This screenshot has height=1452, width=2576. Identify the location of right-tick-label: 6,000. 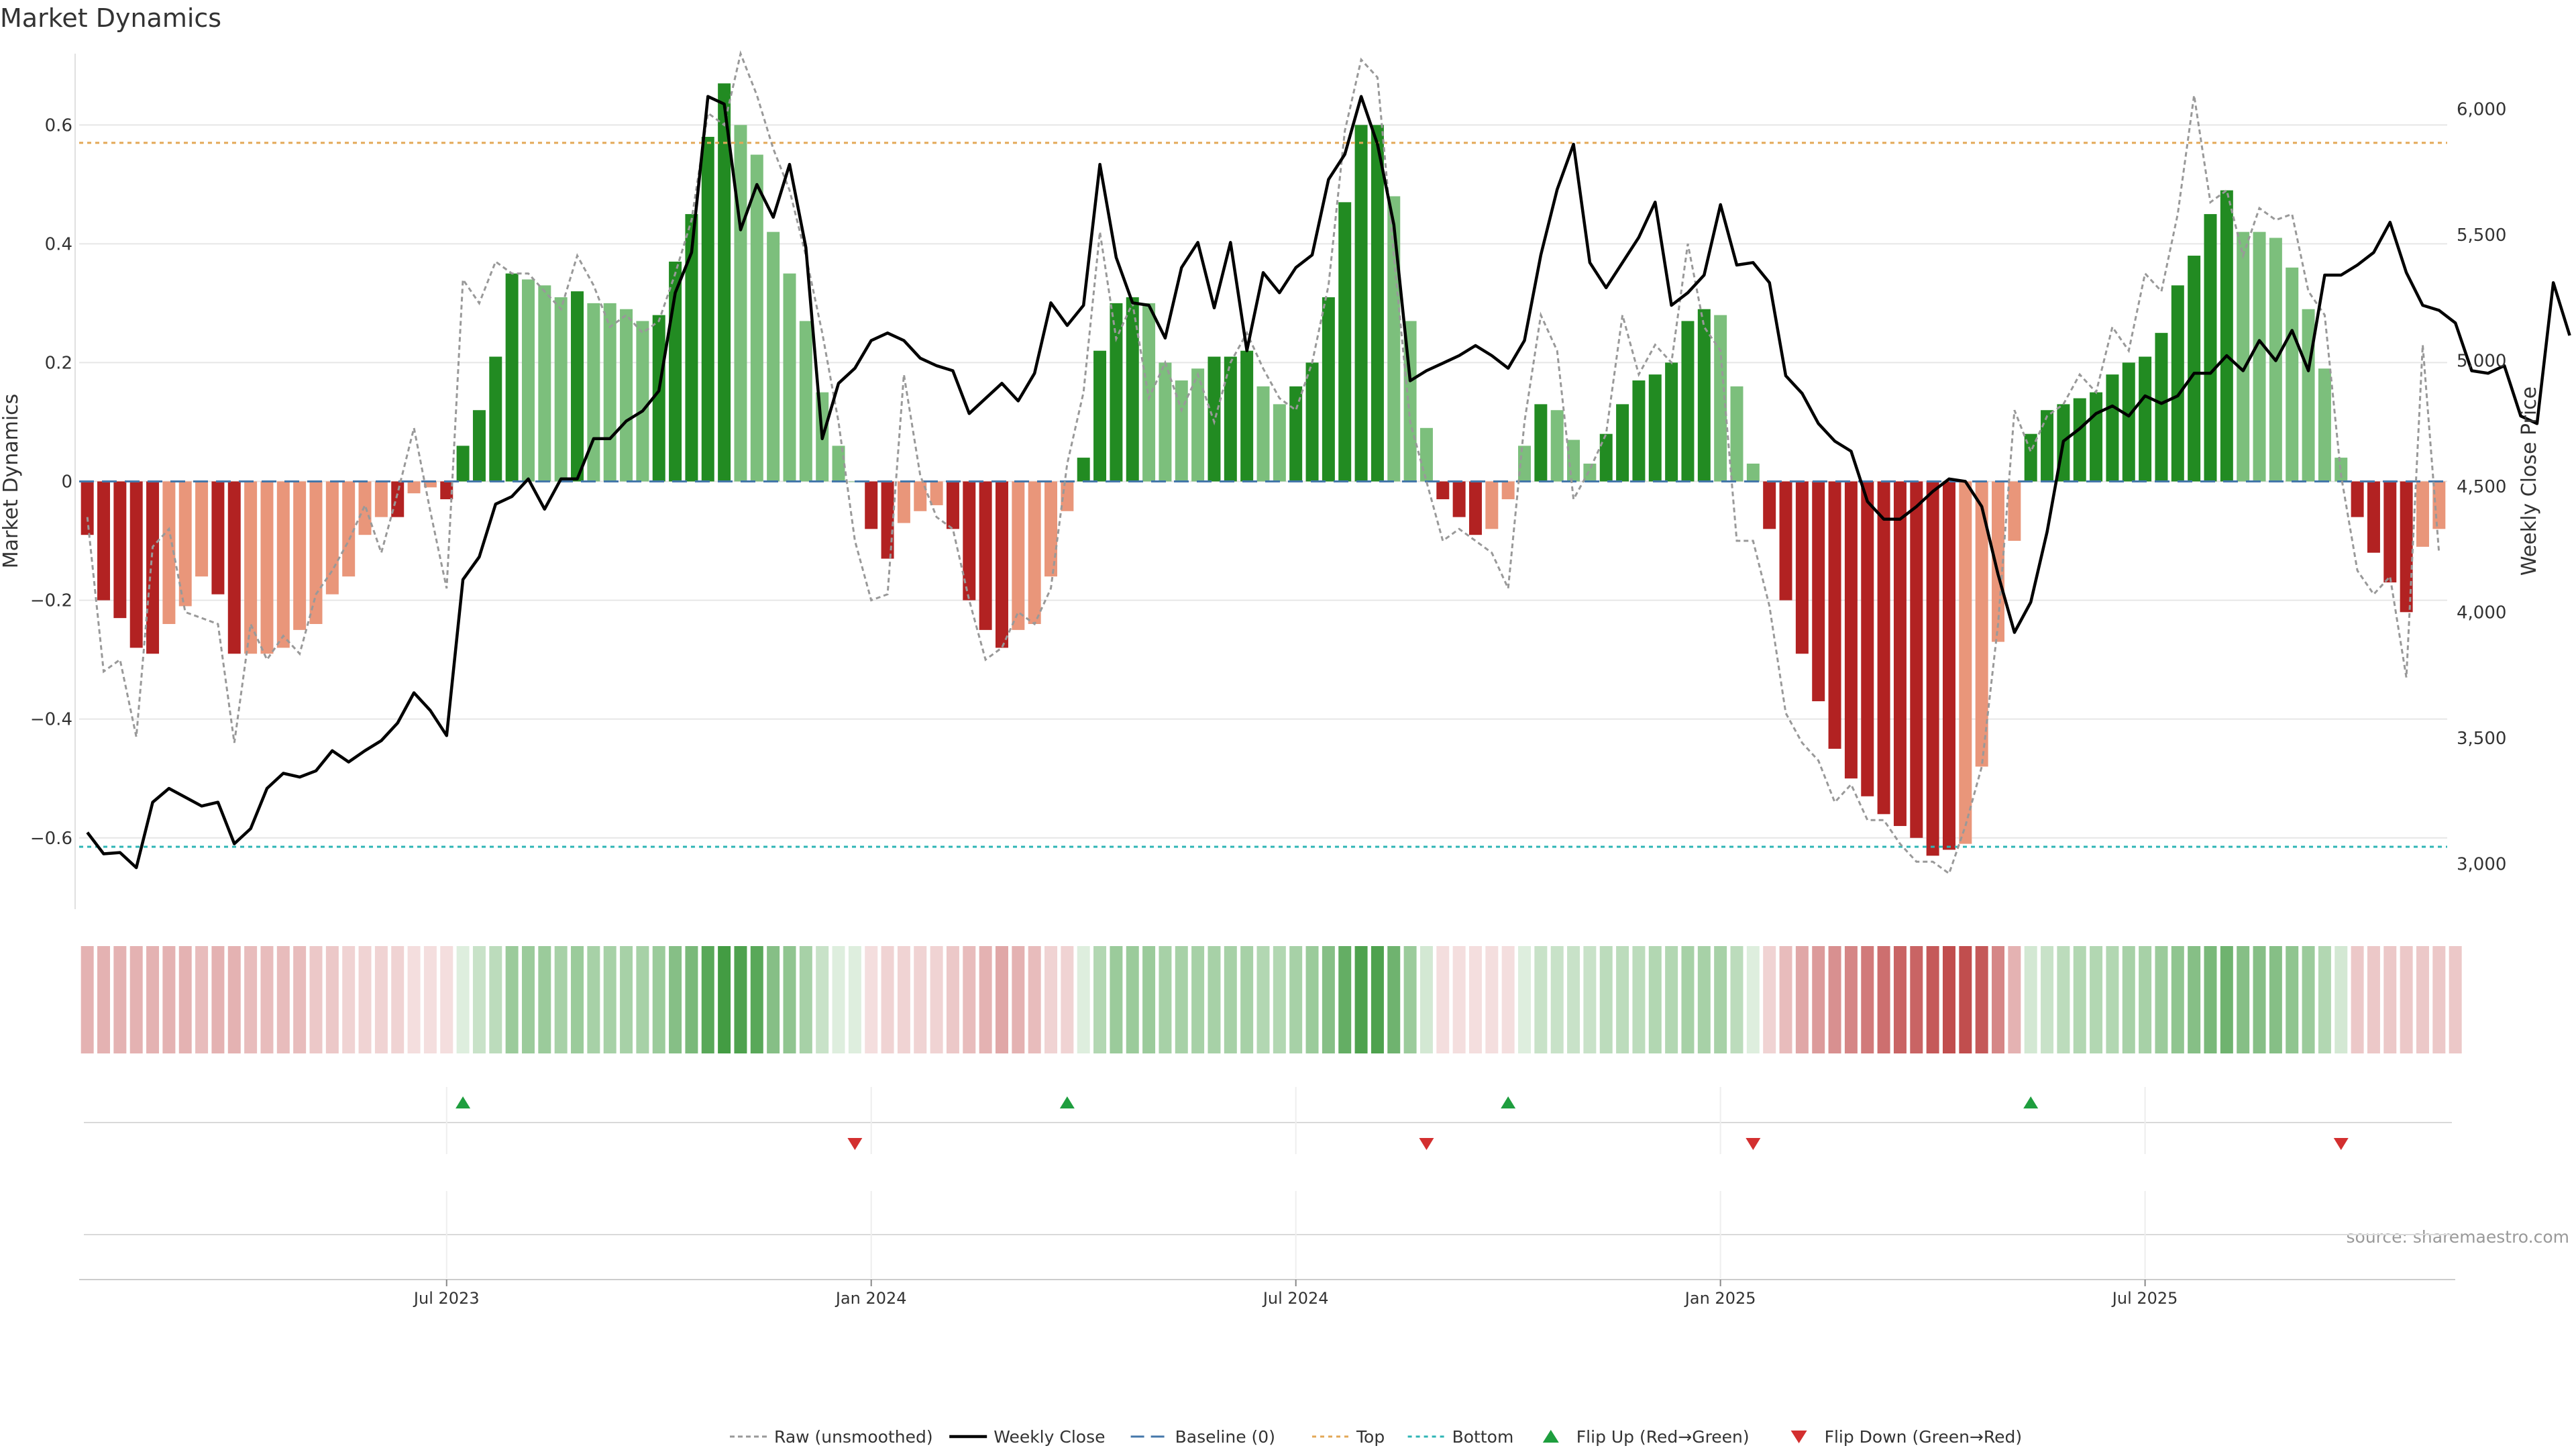
(2481, 110).